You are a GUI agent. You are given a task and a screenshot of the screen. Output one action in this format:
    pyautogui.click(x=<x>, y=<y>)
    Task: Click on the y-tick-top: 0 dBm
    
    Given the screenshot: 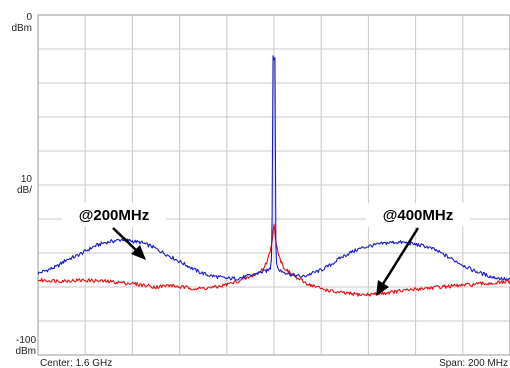 What is the action you would take?
    pyautogui.click(x=21, y=23)
    